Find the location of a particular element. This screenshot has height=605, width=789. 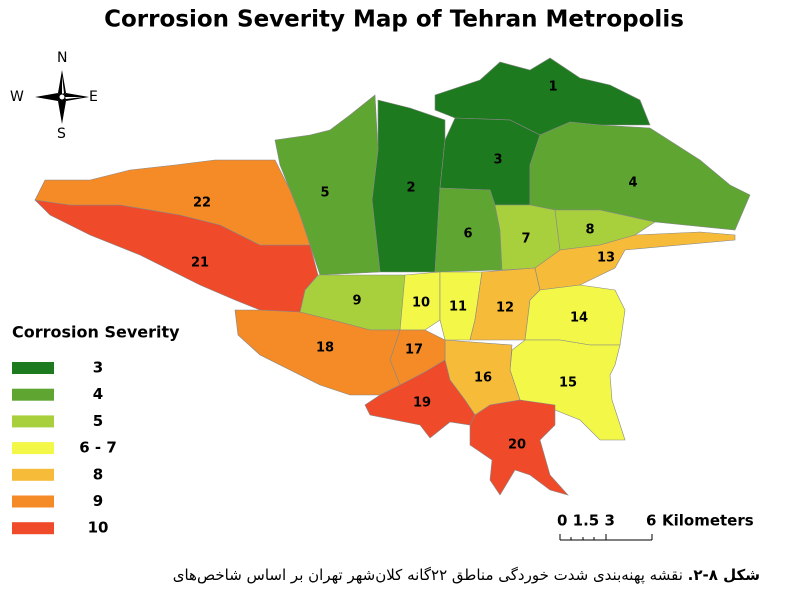

district-label: 18 is located at coordinates (325, 348).